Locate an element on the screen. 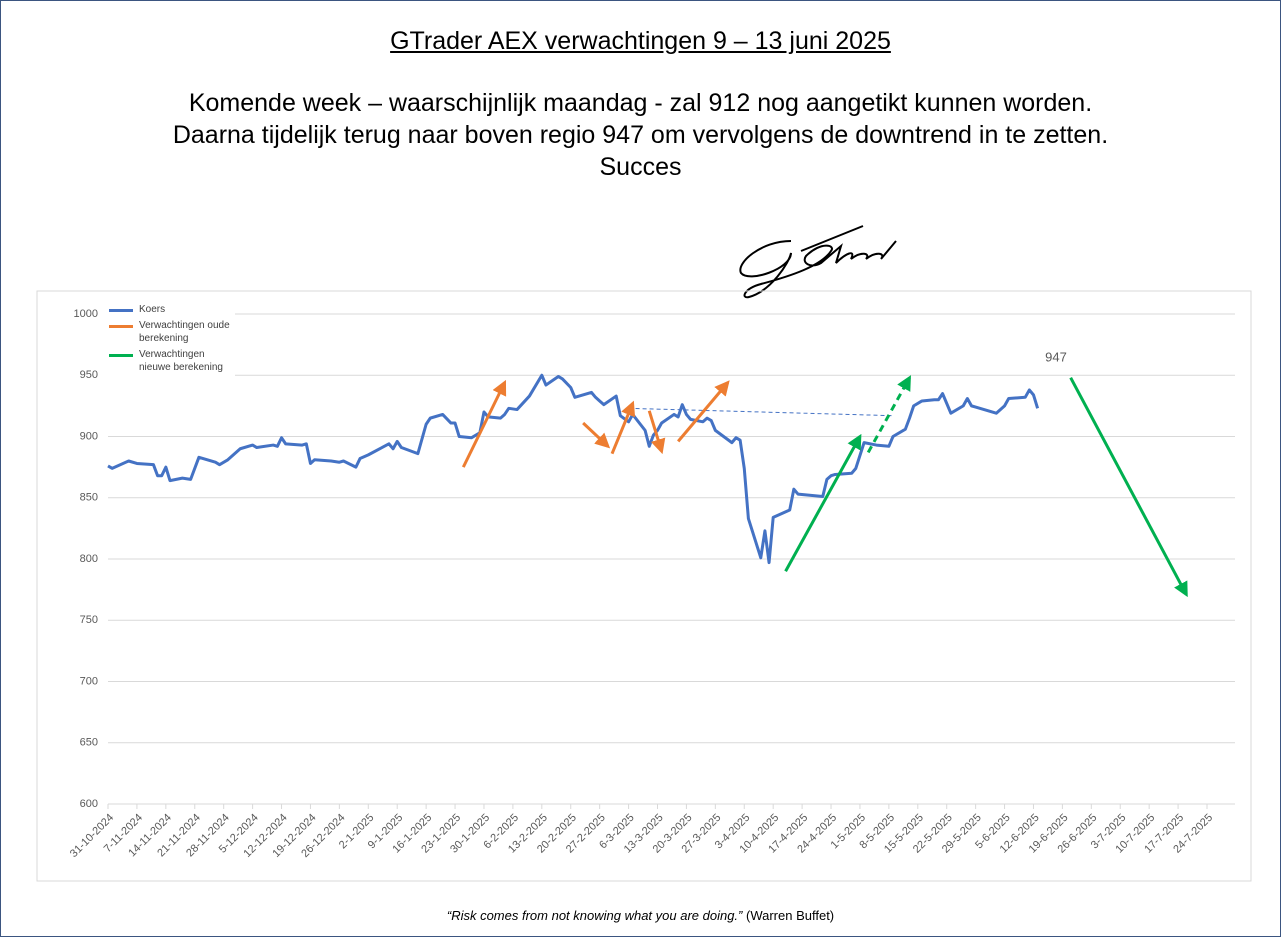 Image resolution: width=1281 pixels, height=937 pixels. y-tick-label: 700 is located at coordinates (89, 681).